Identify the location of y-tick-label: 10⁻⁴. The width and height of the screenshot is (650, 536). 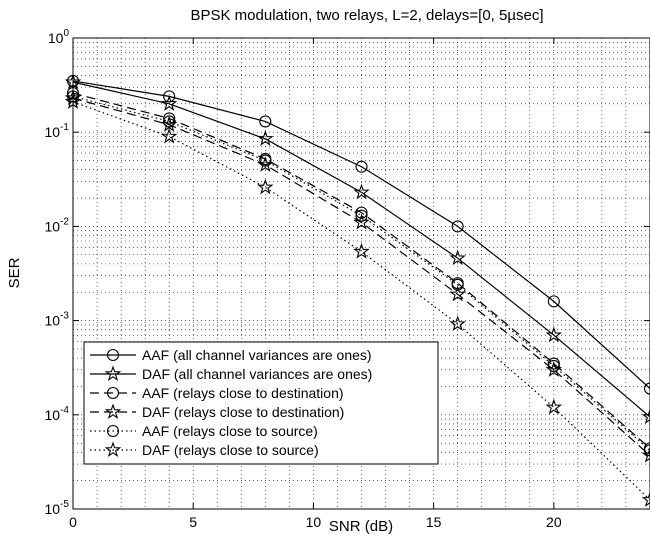
(57, 414).